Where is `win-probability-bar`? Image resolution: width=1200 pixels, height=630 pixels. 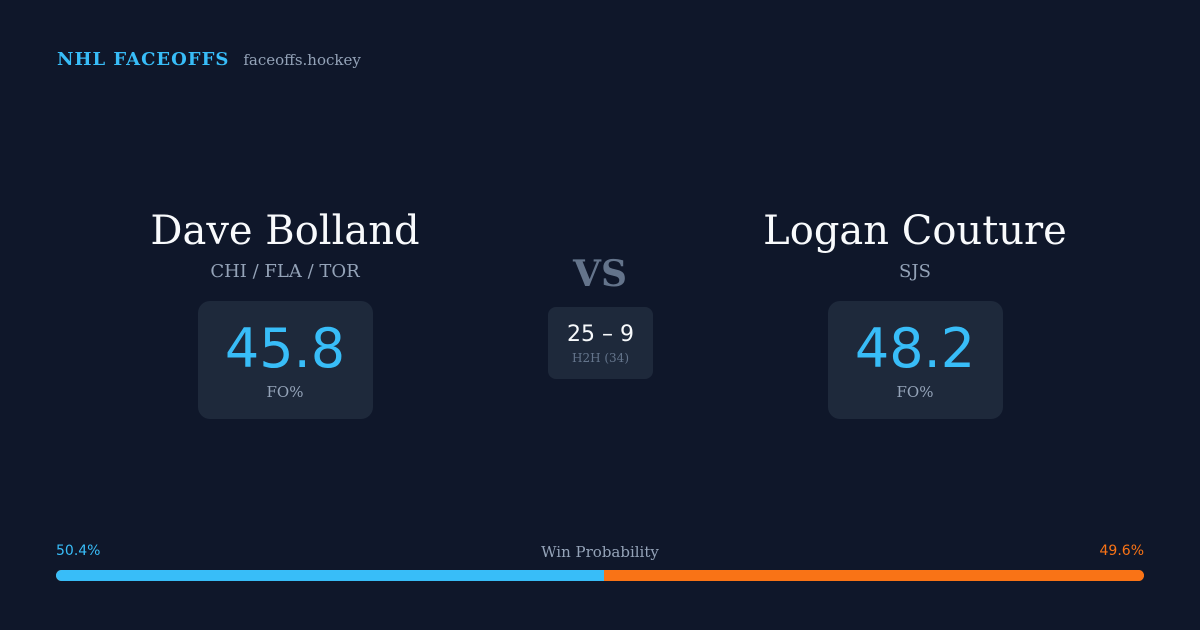 win-probability-bar is located at coordinates (600, 575).